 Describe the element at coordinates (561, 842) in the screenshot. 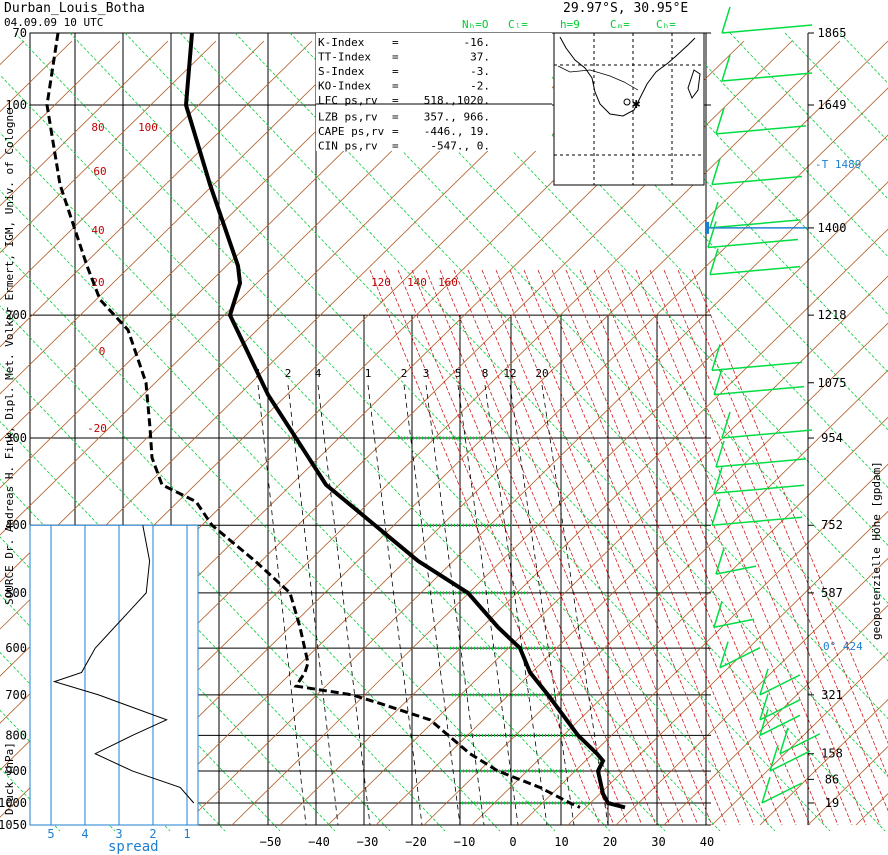

I see `temp-tick-label: 10` at that location.